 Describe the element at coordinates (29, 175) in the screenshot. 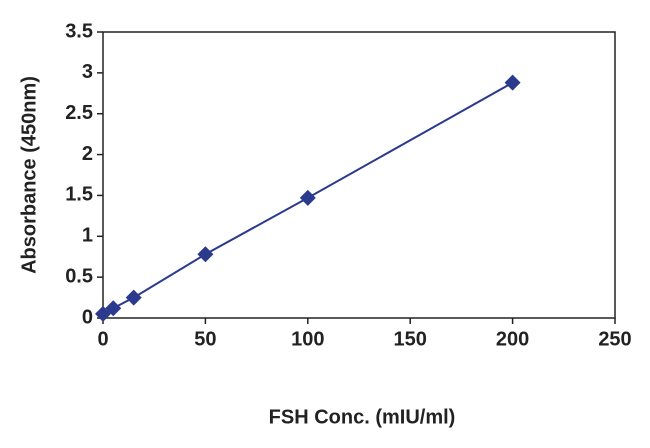

I see `y-axis-label: Absorbance (450nm)` at that location.